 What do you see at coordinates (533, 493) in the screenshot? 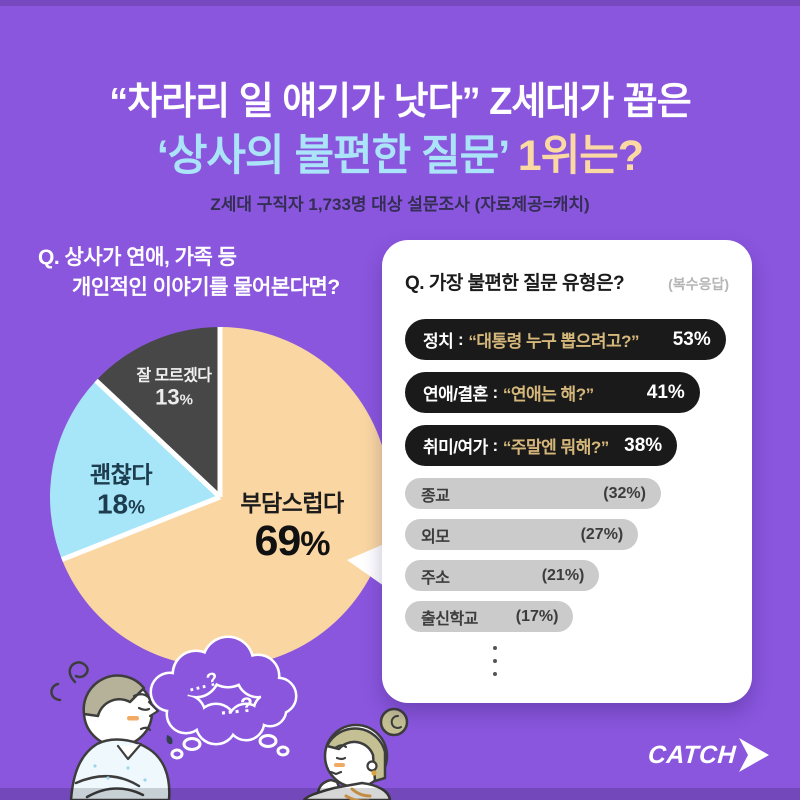
I see `bar-row-religion: 종교 (32%)` at bounding box center [533, 493].